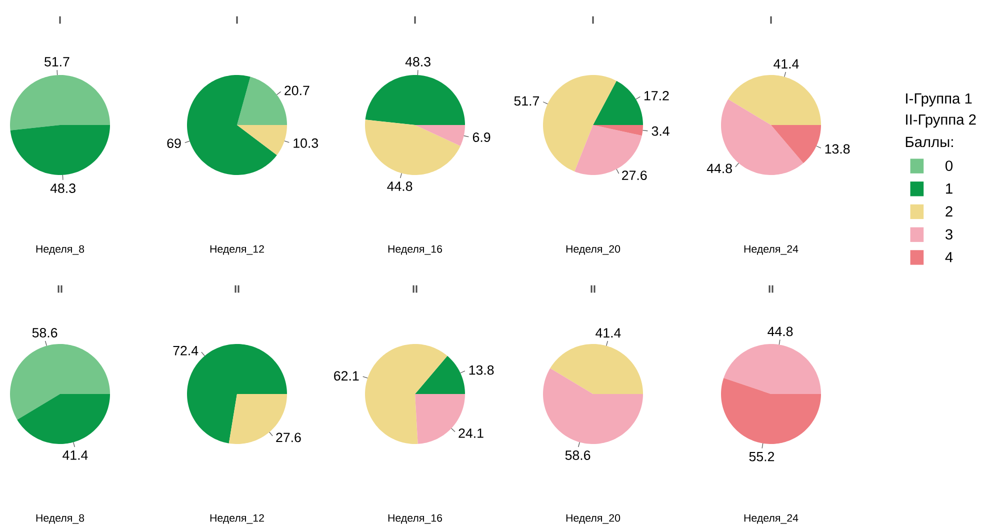 The image size is (992, 526). What do you see at coordinates (656, 95) in the screenshot?
I see `data-label: 17.2` at bounding box center [656, 95].